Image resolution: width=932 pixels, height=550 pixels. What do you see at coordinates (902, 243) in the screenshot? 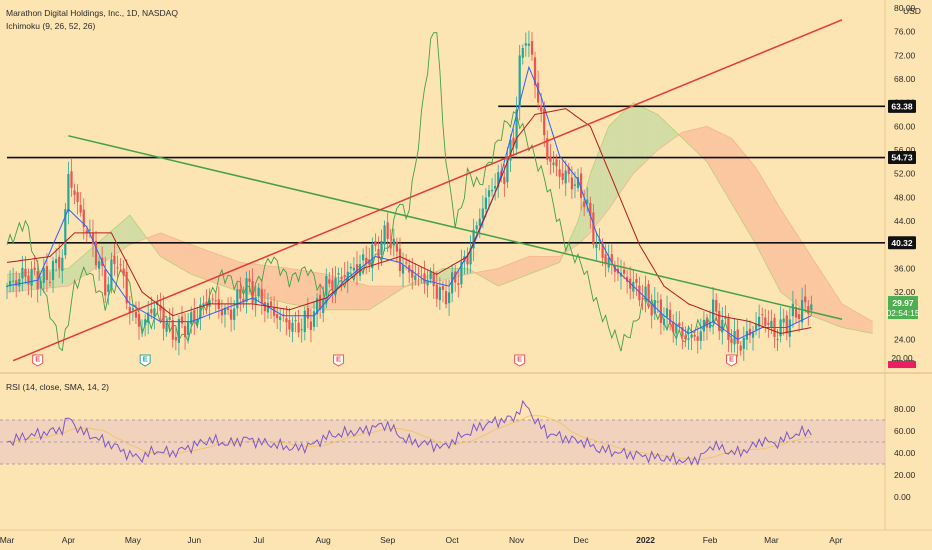
I see `level-tag: 40.32` at bounding box center [902, 243].